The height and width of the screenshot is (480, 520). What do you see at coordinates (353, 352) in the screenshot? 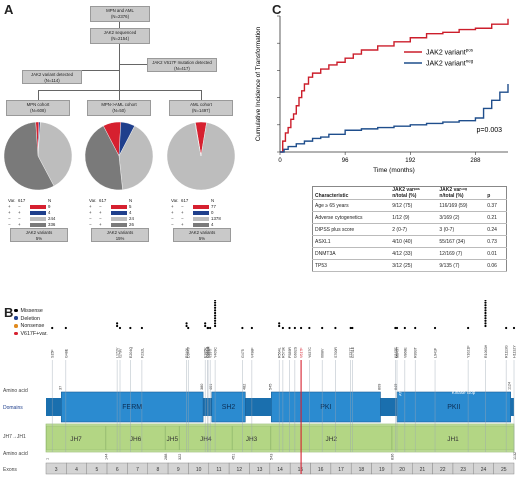
I see `mutation-label: G741E` at bounding box center [353, 352].